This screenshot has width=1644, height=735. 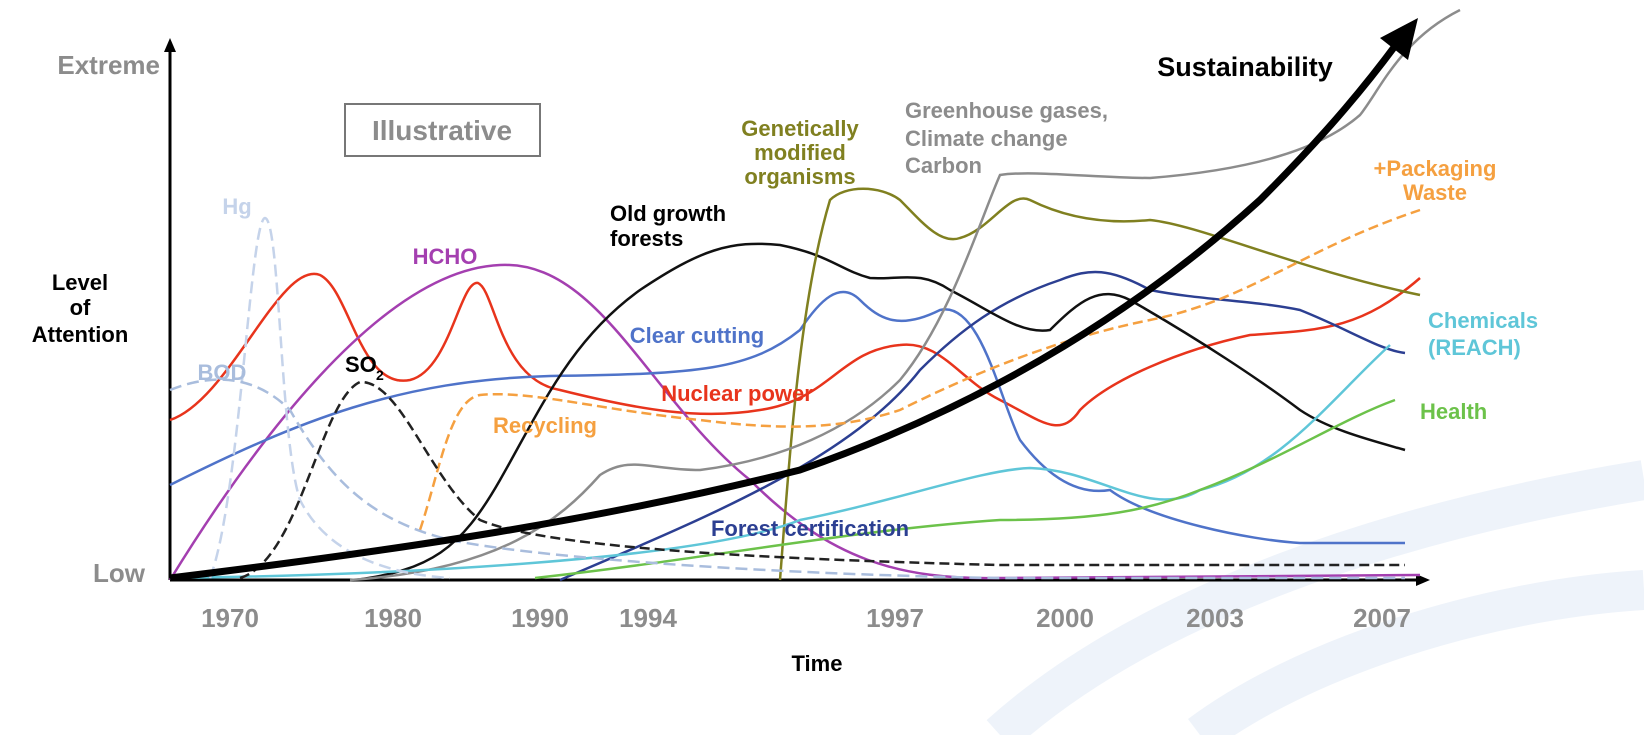 What do you see at coordinates (1435, 192) in the screenshot?
I see `label-packaging: Waste` at bounding box center [1435, 192].